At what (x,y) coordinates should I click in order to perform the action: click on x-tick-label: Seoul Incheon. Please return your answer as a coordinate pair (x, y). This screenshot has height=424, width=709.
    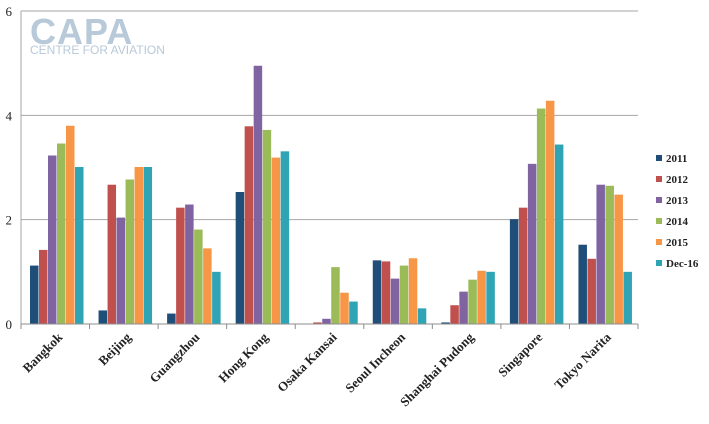
    Looking at the image, I should click on (375, 362).